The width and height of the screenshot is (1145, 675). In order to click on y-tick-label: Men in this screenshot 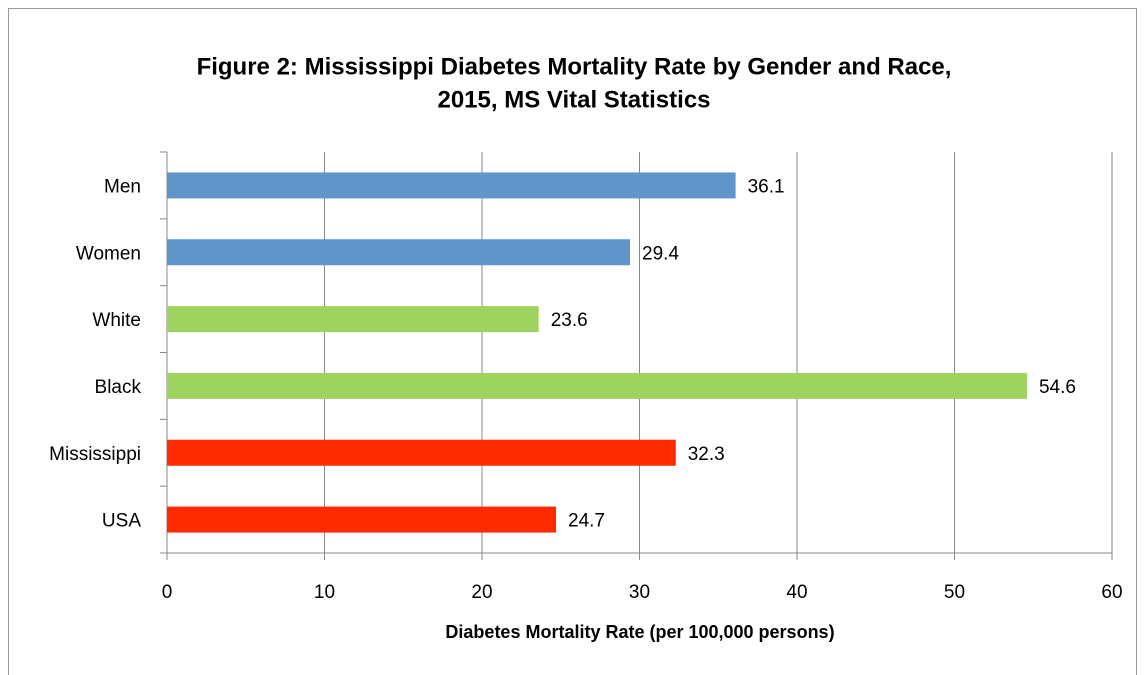, I will do `click(122, 186)`.